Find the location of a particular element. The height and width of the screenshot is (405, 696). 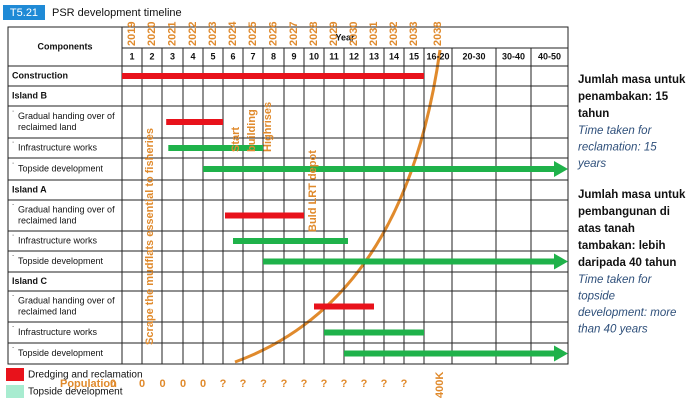

year-label: 2030 is located at coordinates (354, 34).